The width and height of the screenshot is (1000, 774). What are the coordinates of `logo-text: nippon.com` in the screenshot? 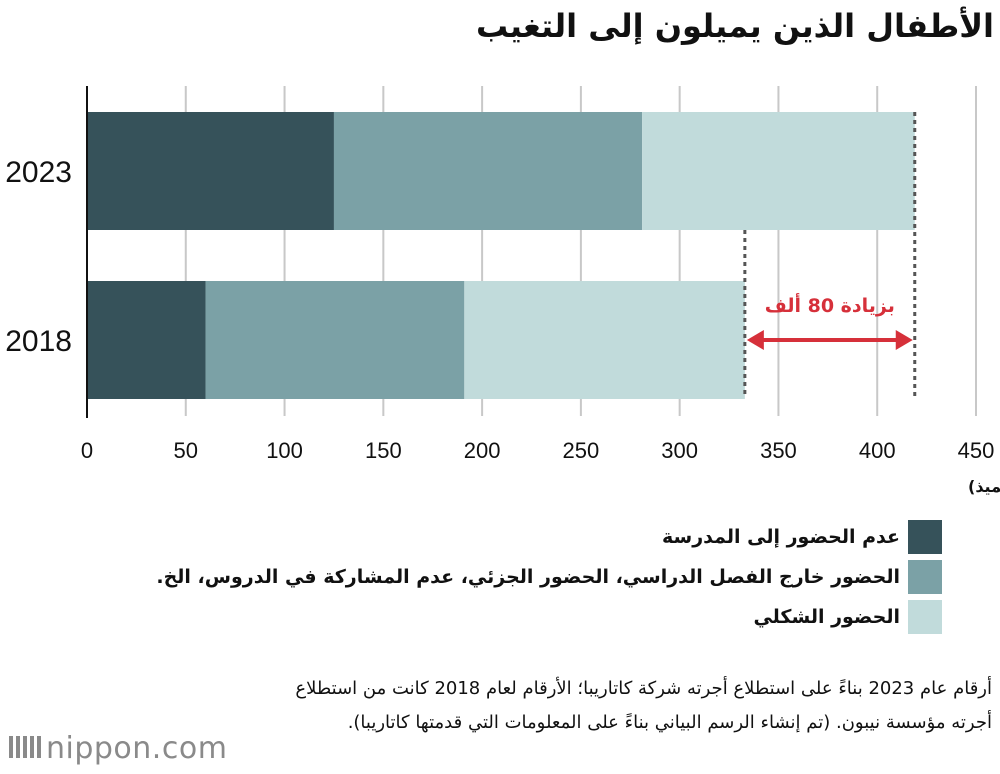 It's located at (137, 748).